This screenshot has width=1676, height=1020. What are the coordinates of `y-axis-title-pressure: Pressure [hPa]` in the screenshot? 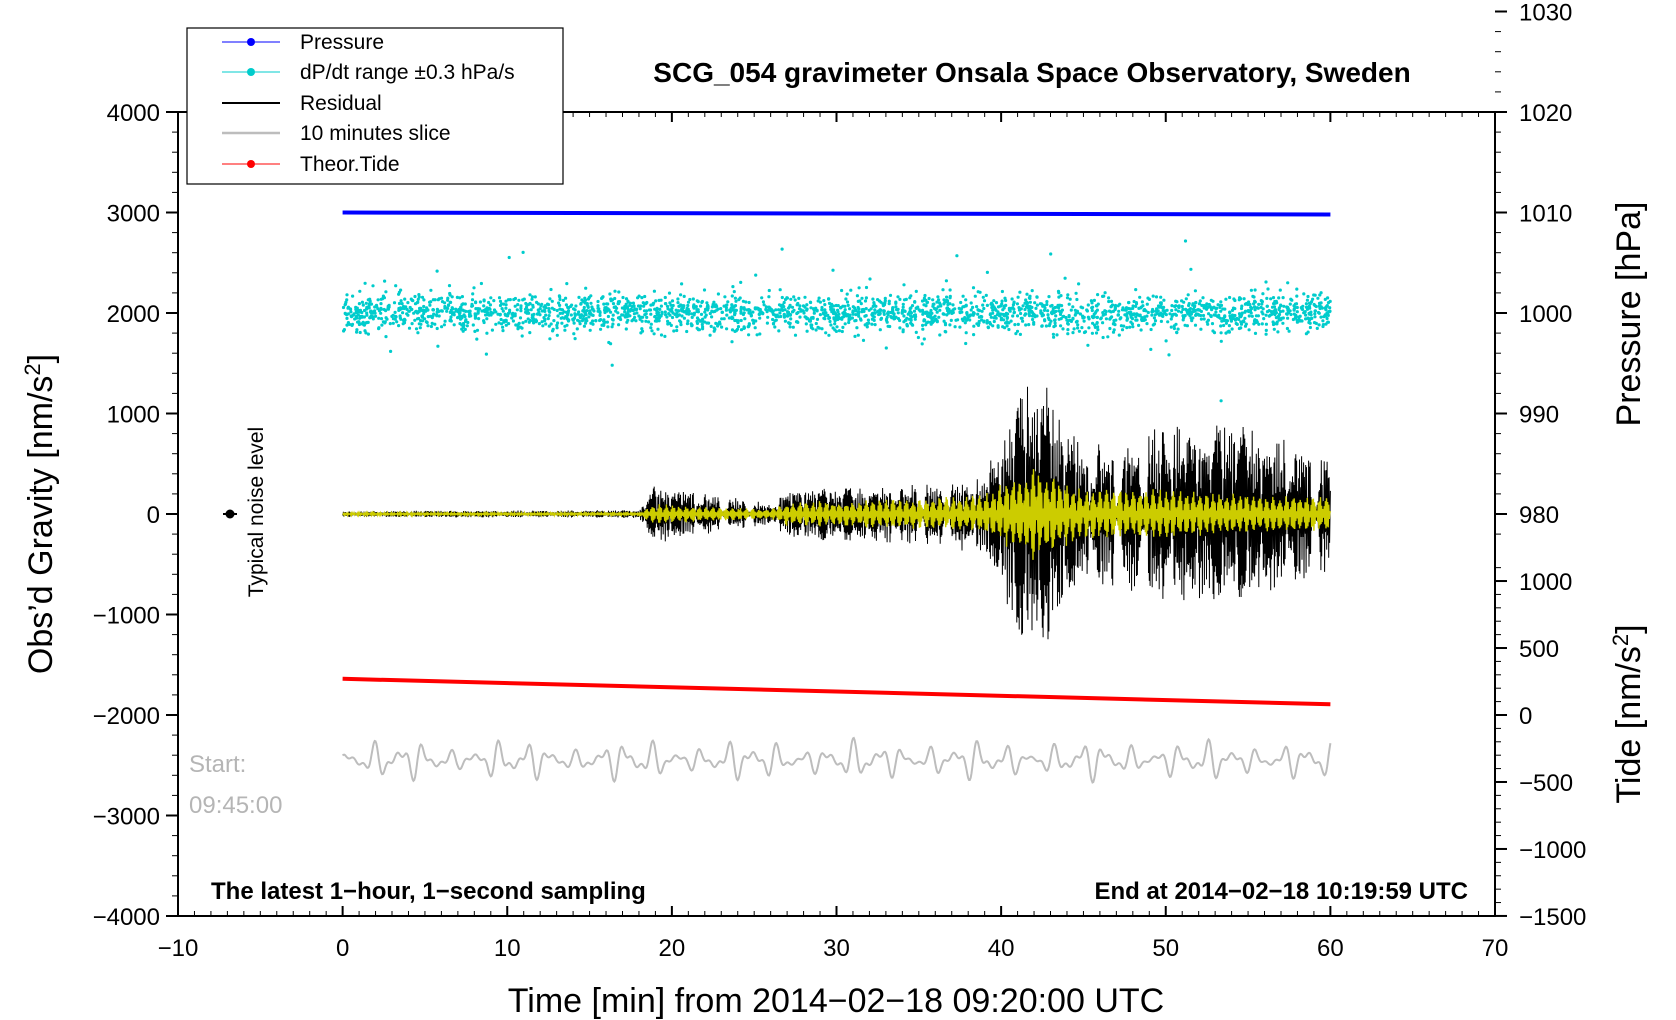 It's located at (1629, 314).